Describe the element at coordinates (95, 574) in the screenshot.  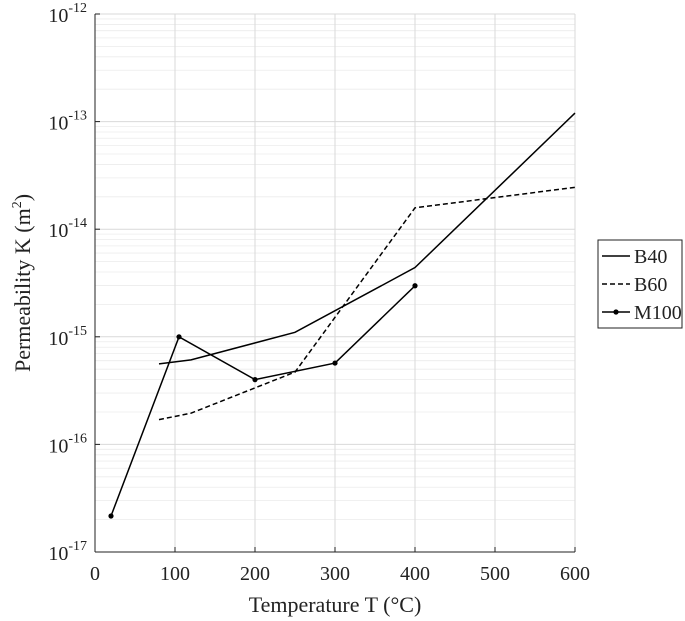
I see `x-tick-label: 0` at that location.